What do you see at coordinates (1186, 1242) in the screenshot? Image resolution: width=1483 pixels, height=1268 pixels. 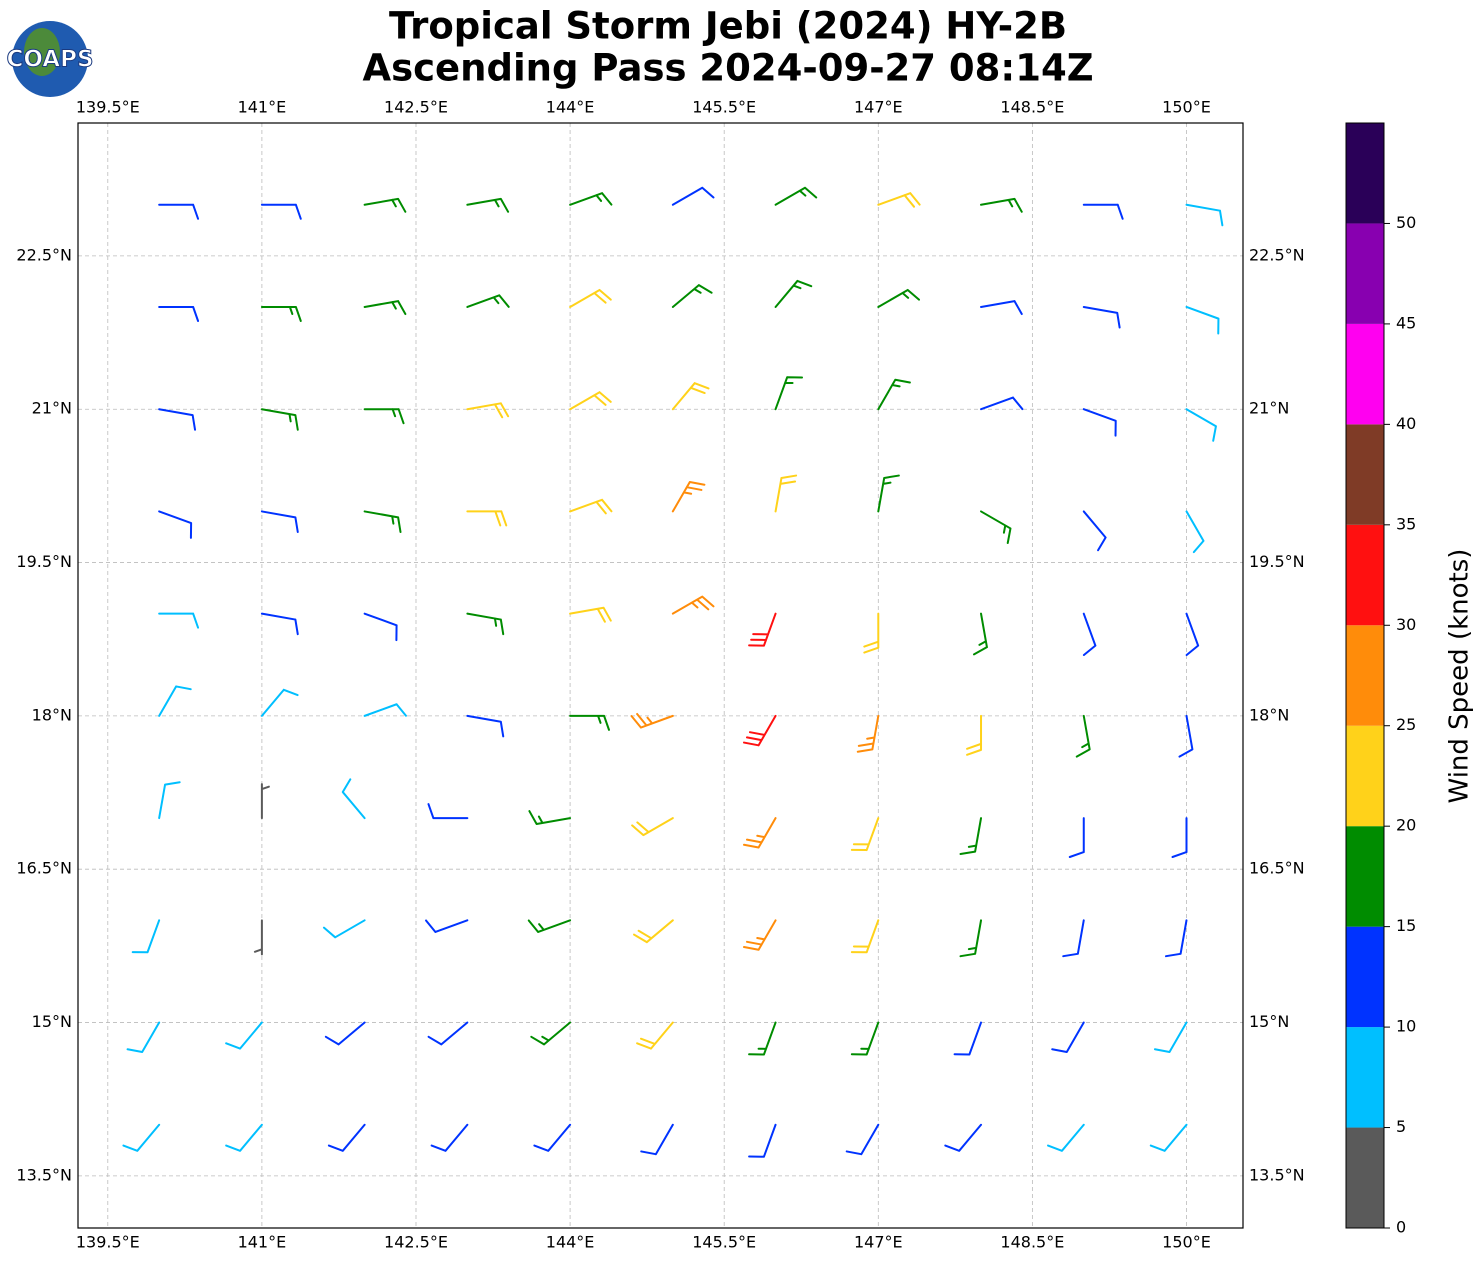 I see `x-tick-label: 150°E` at bounding box center [1186, 1242].